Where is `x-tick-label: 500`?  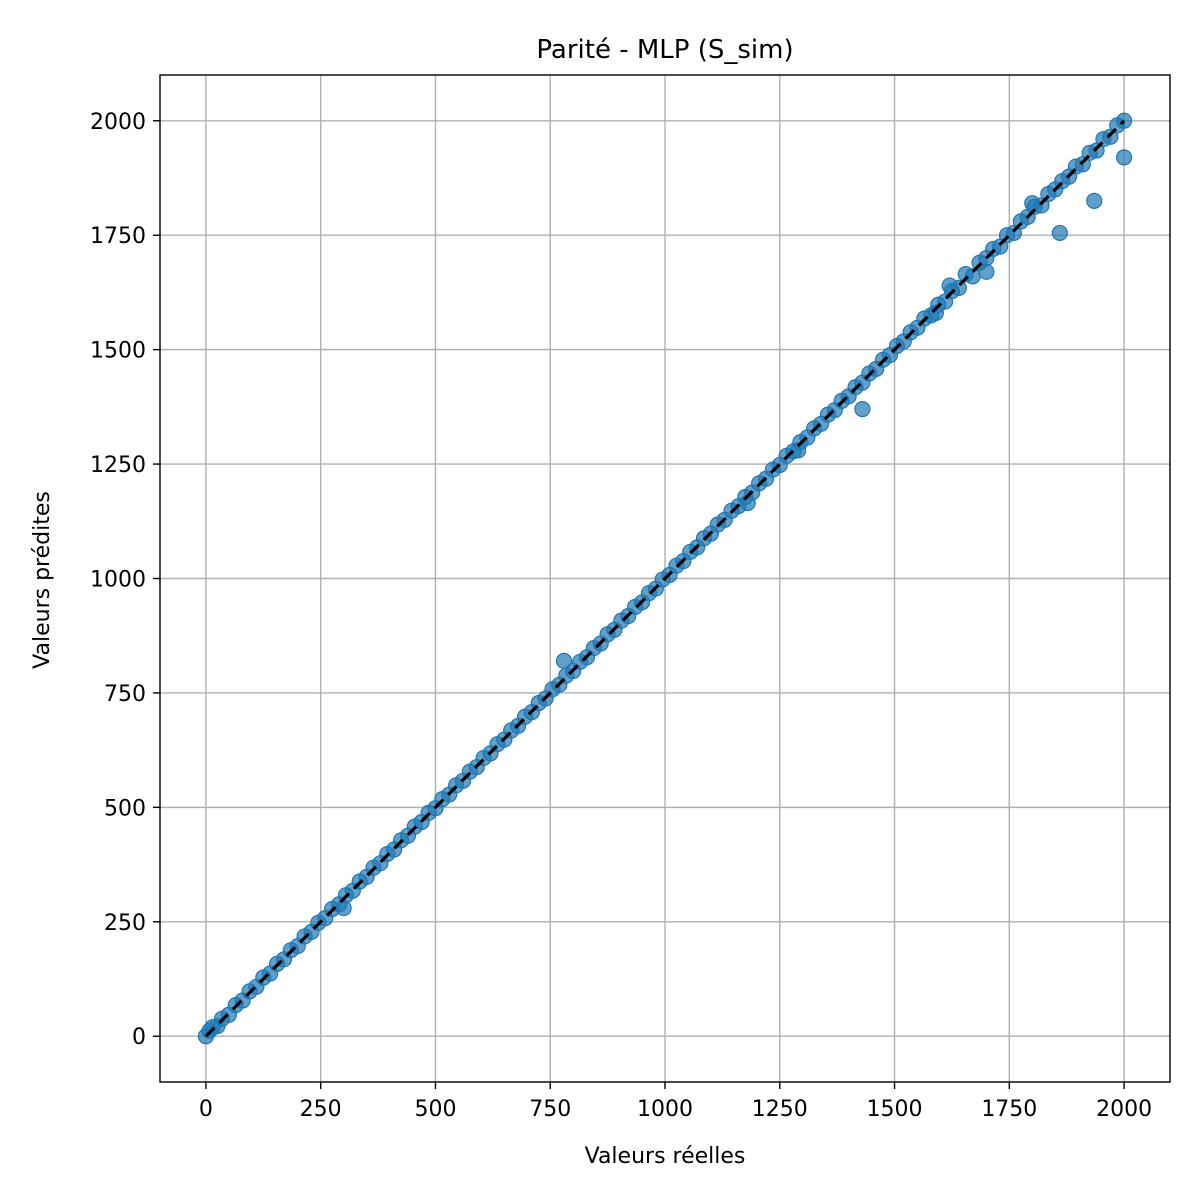
x-tick-label: 500 is located at coordinates (435, 1109).